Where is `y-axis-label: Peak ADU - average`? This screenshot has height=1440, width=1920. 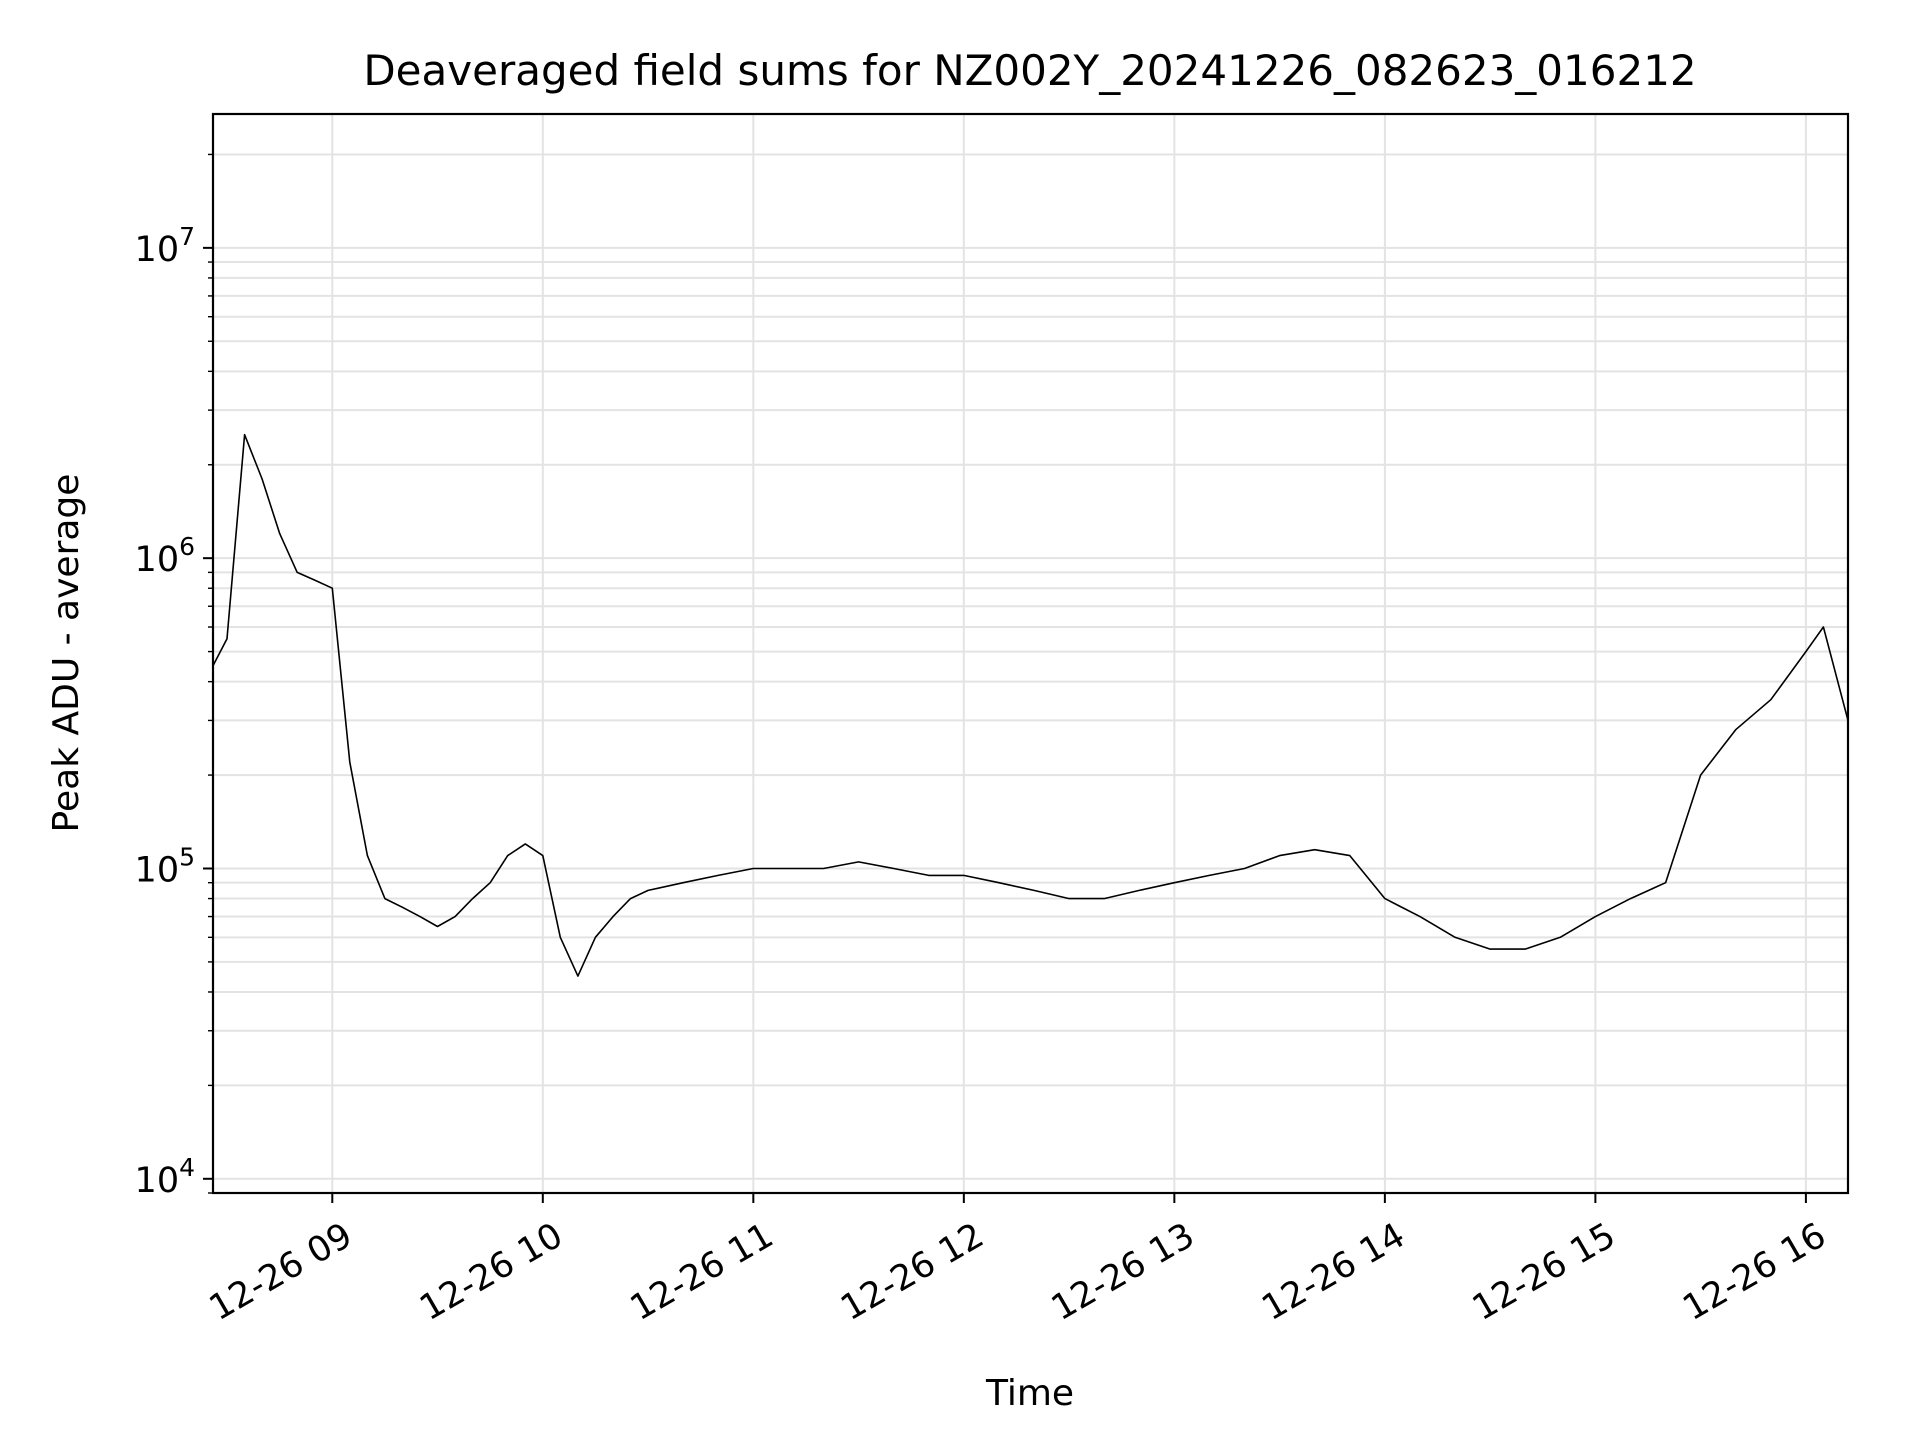
y-axis-label: Peak ADU - average is located at coordinates (66, 653).